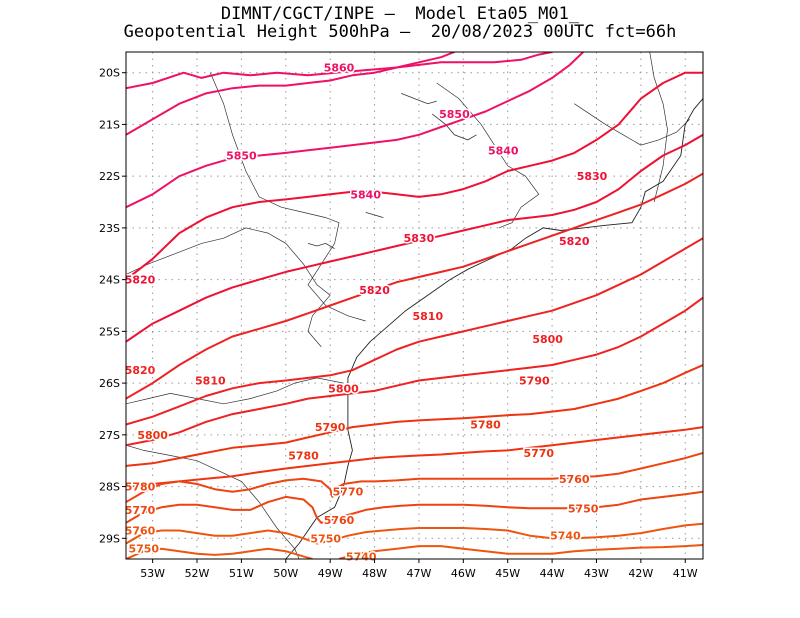  Describe the element at coordinates (330, 573) in the screenshot. I see `x-tick-label: 49W` at that location.